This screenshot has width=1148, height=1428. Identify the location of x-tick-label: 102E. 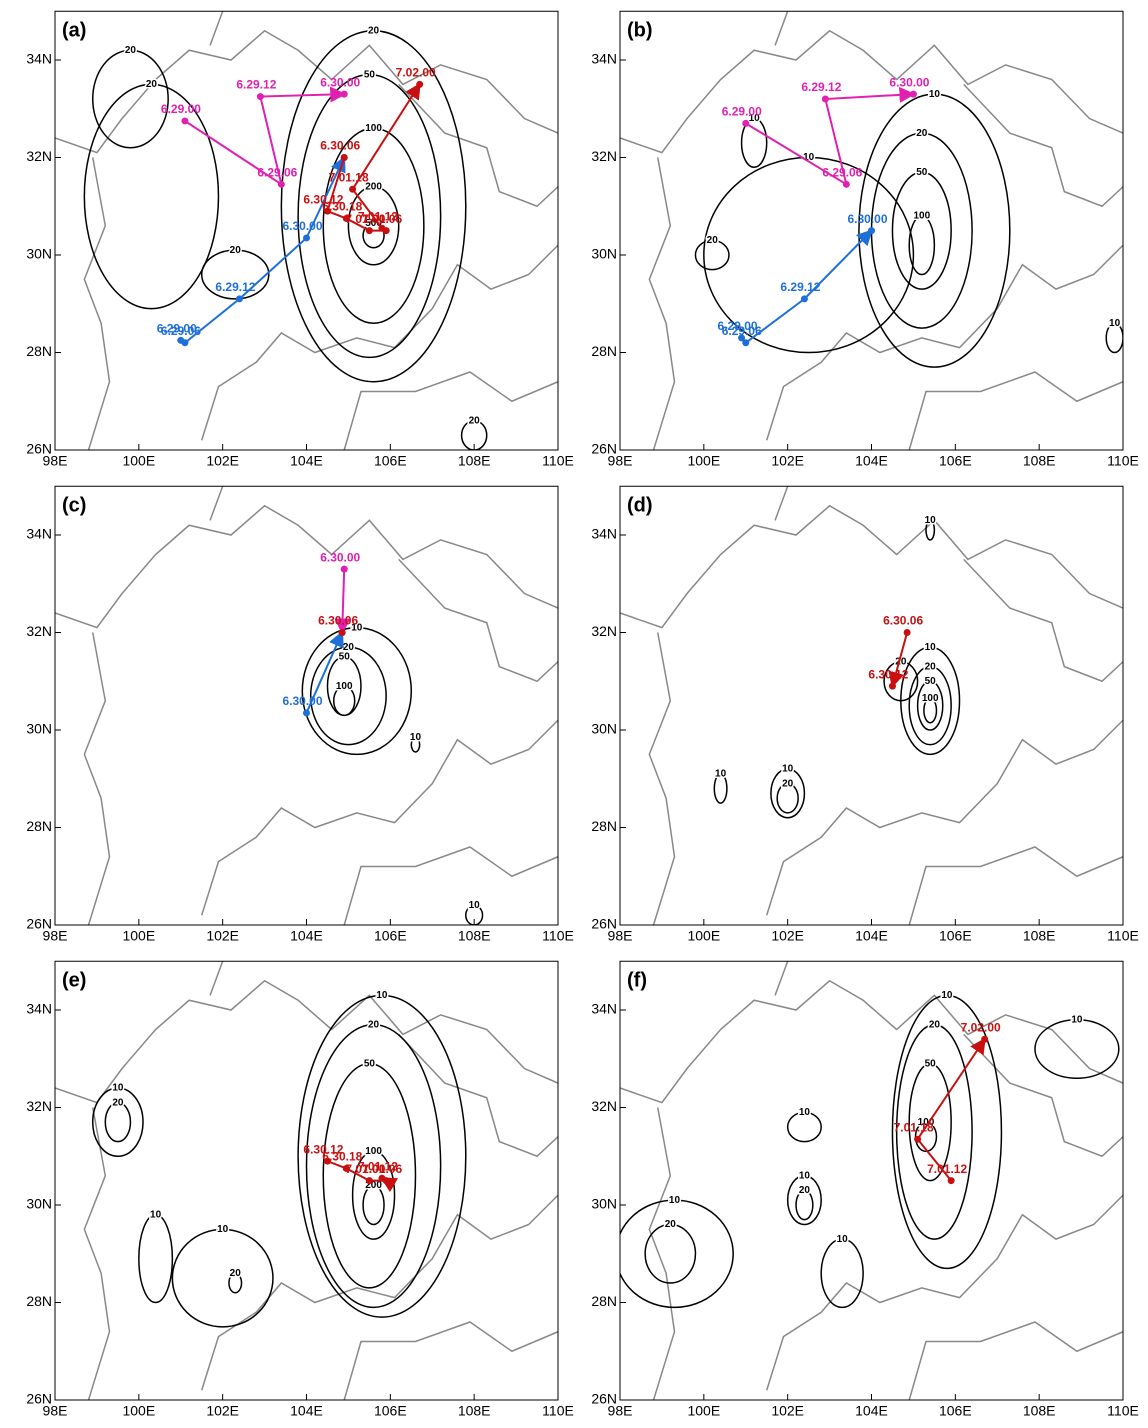
(222, 461).